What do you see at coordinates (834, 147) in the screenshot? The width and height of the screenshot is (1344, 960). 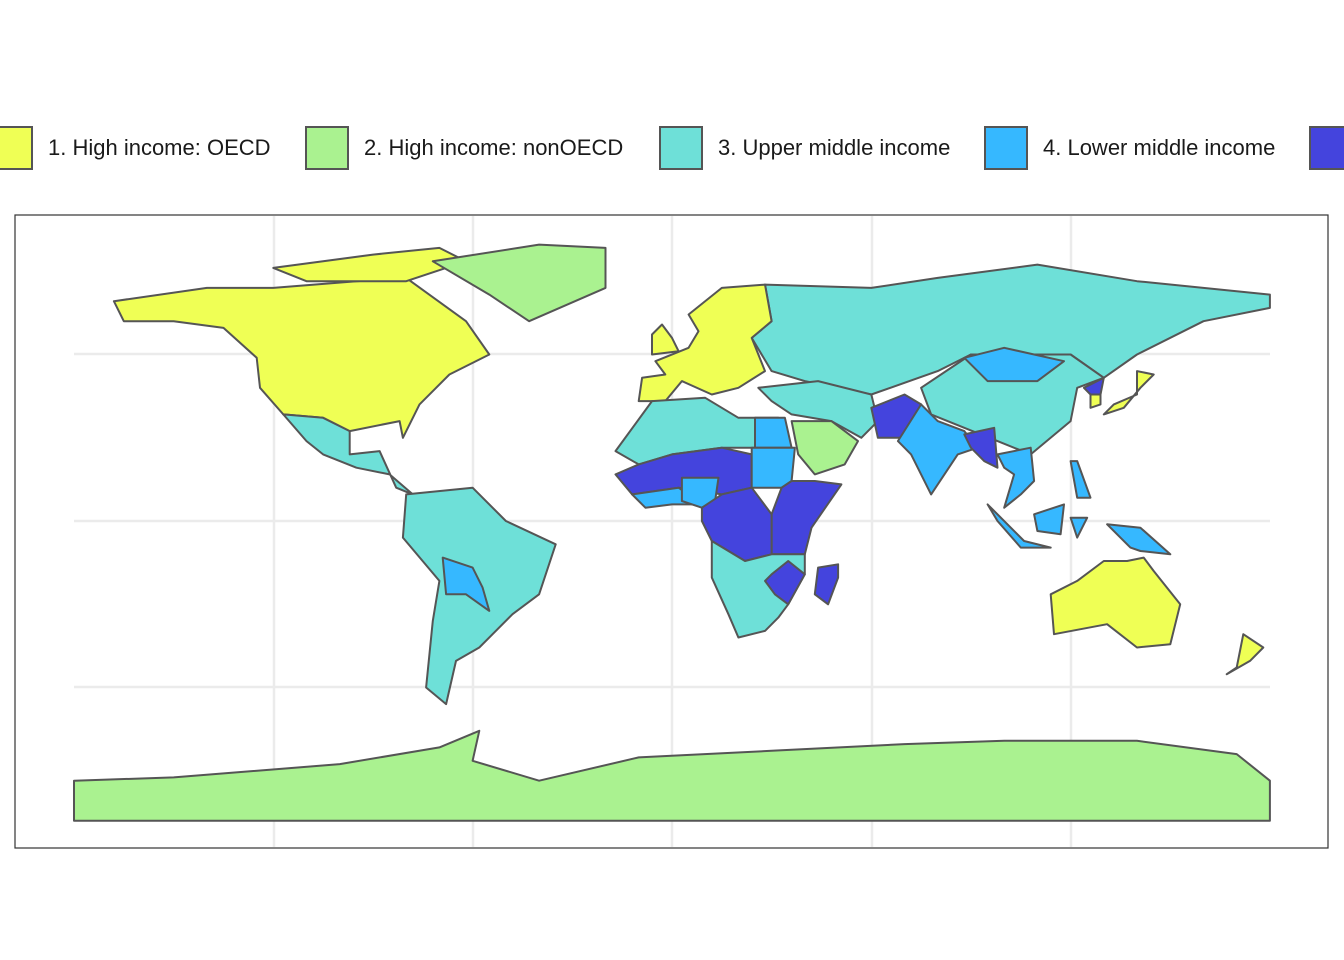 I see `legend-label: 3. Upper middle income` at bounding box center [834, 147].